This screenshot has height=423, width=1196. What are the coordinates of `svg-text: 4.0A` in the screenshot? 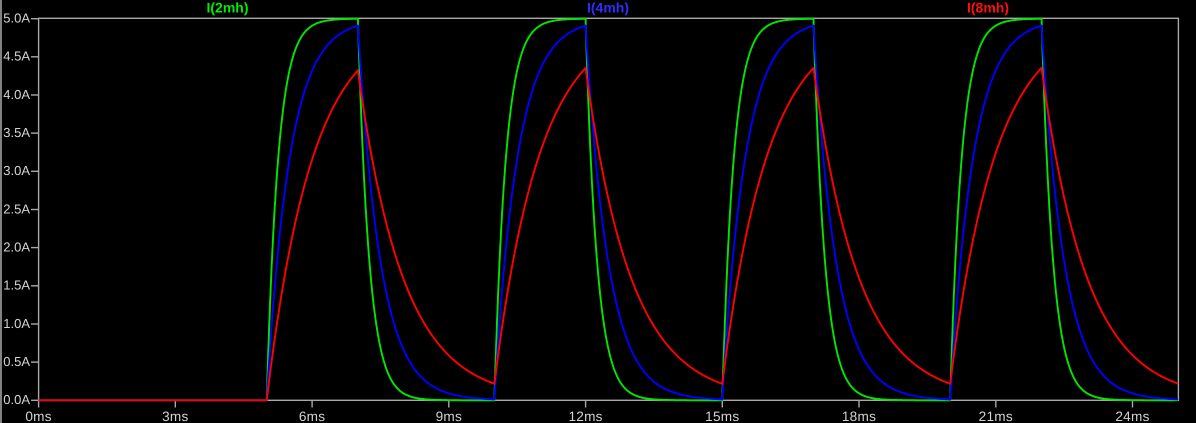 It's located at (16, 94).